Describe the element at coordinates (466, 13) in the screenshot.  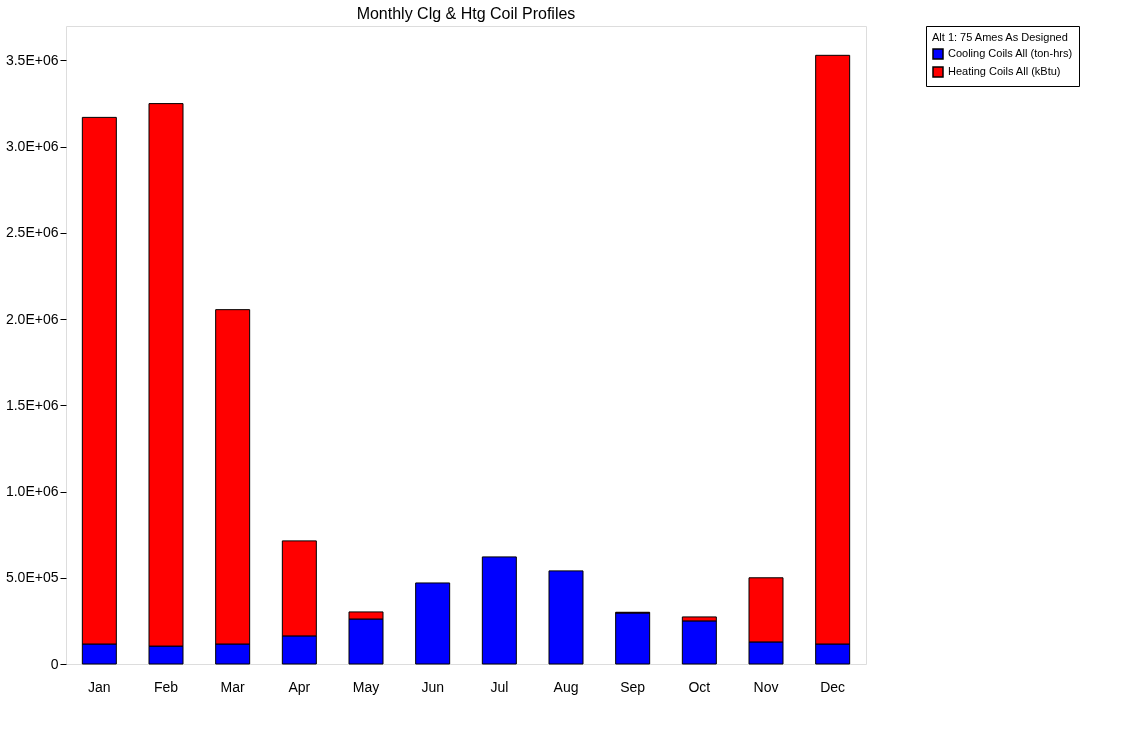
I see `chart-title: Monthly Clg & Htg Coil Profiles` at that location.